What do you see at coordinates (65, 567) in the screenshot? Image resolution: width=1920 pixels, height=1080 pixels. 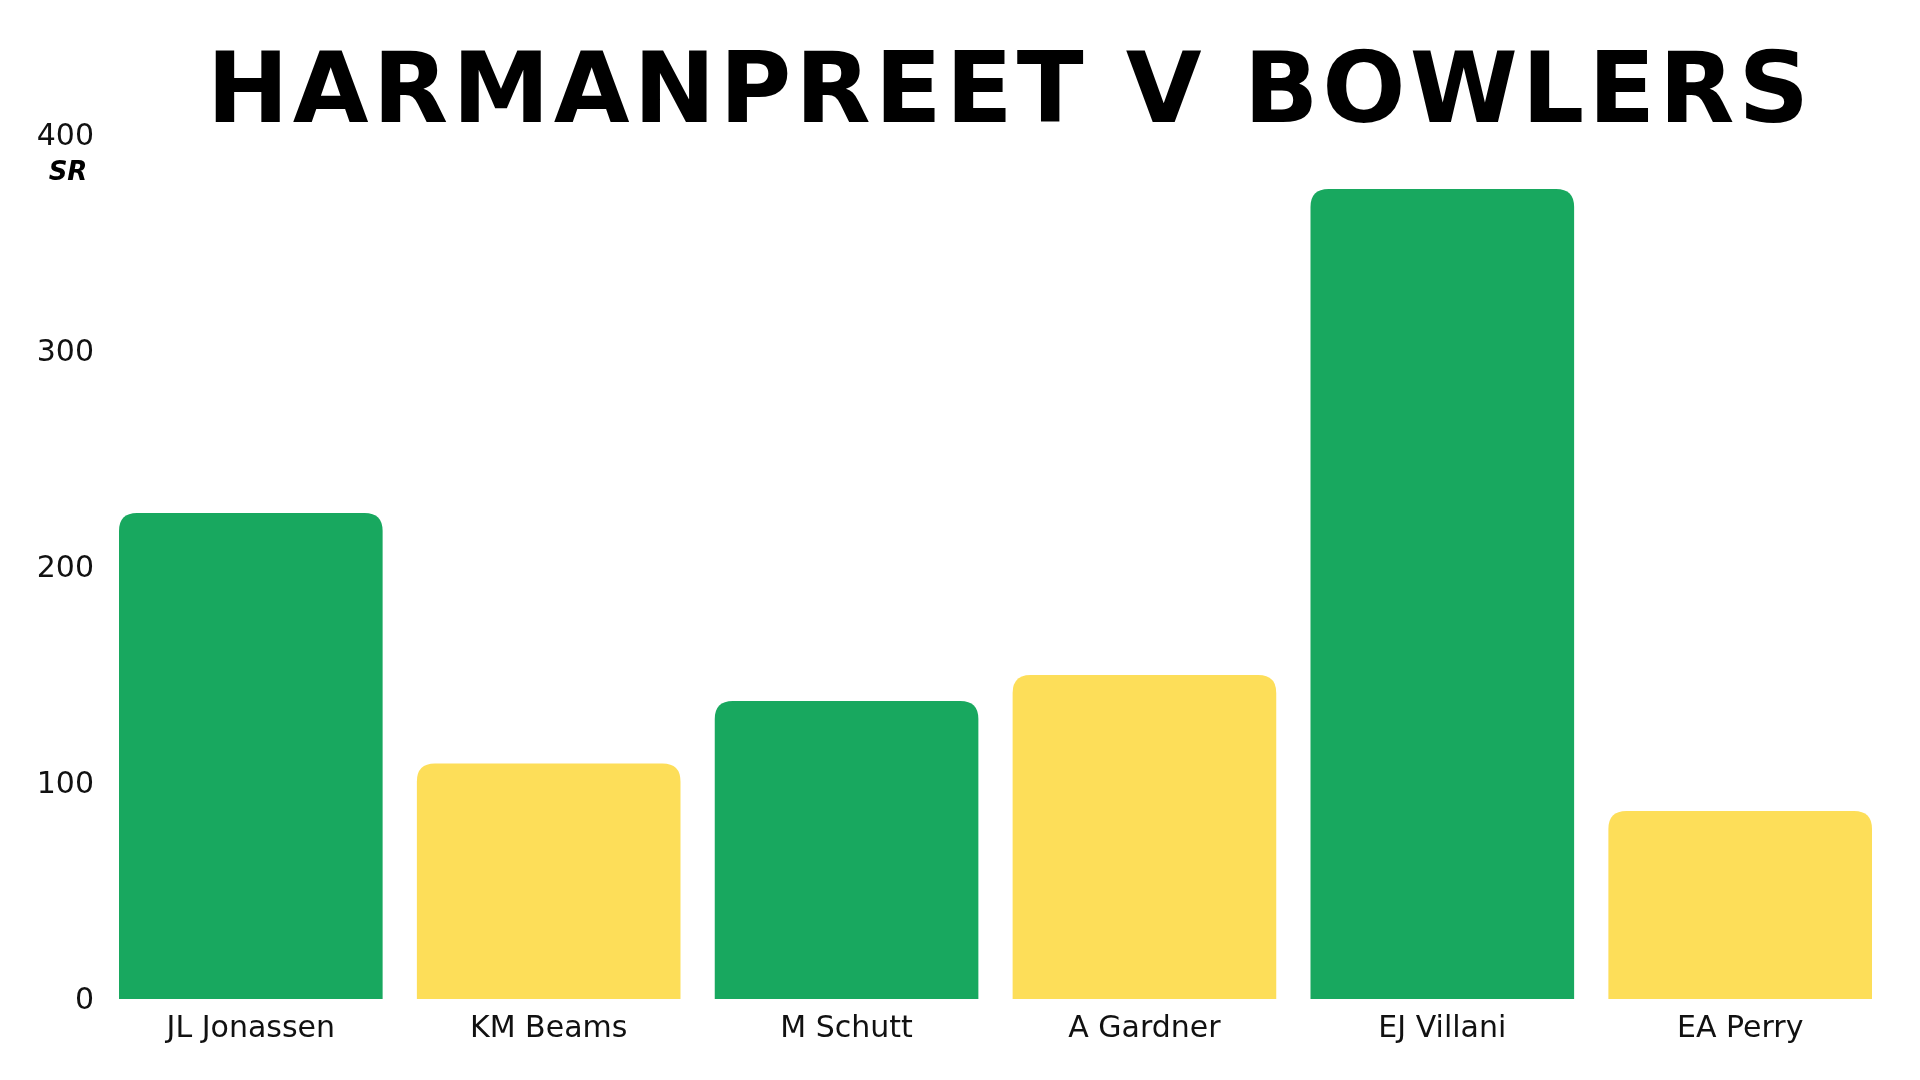 I see `y-tick-label: 200` at bounding box center [65, 567].